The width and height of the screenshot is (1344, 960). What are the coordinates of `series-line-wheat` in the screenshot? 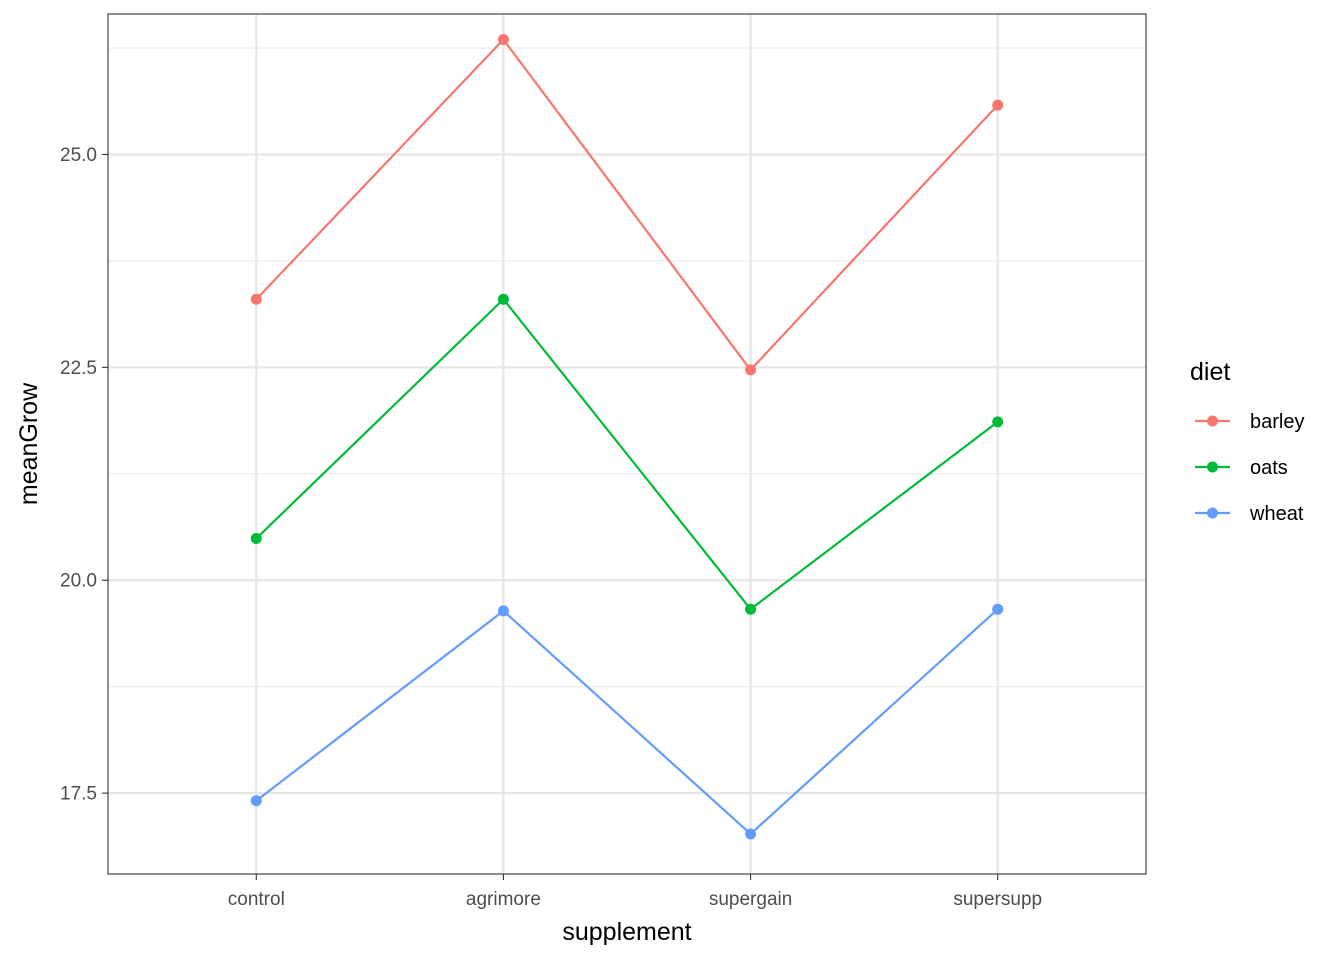 It's located at (627, 722).